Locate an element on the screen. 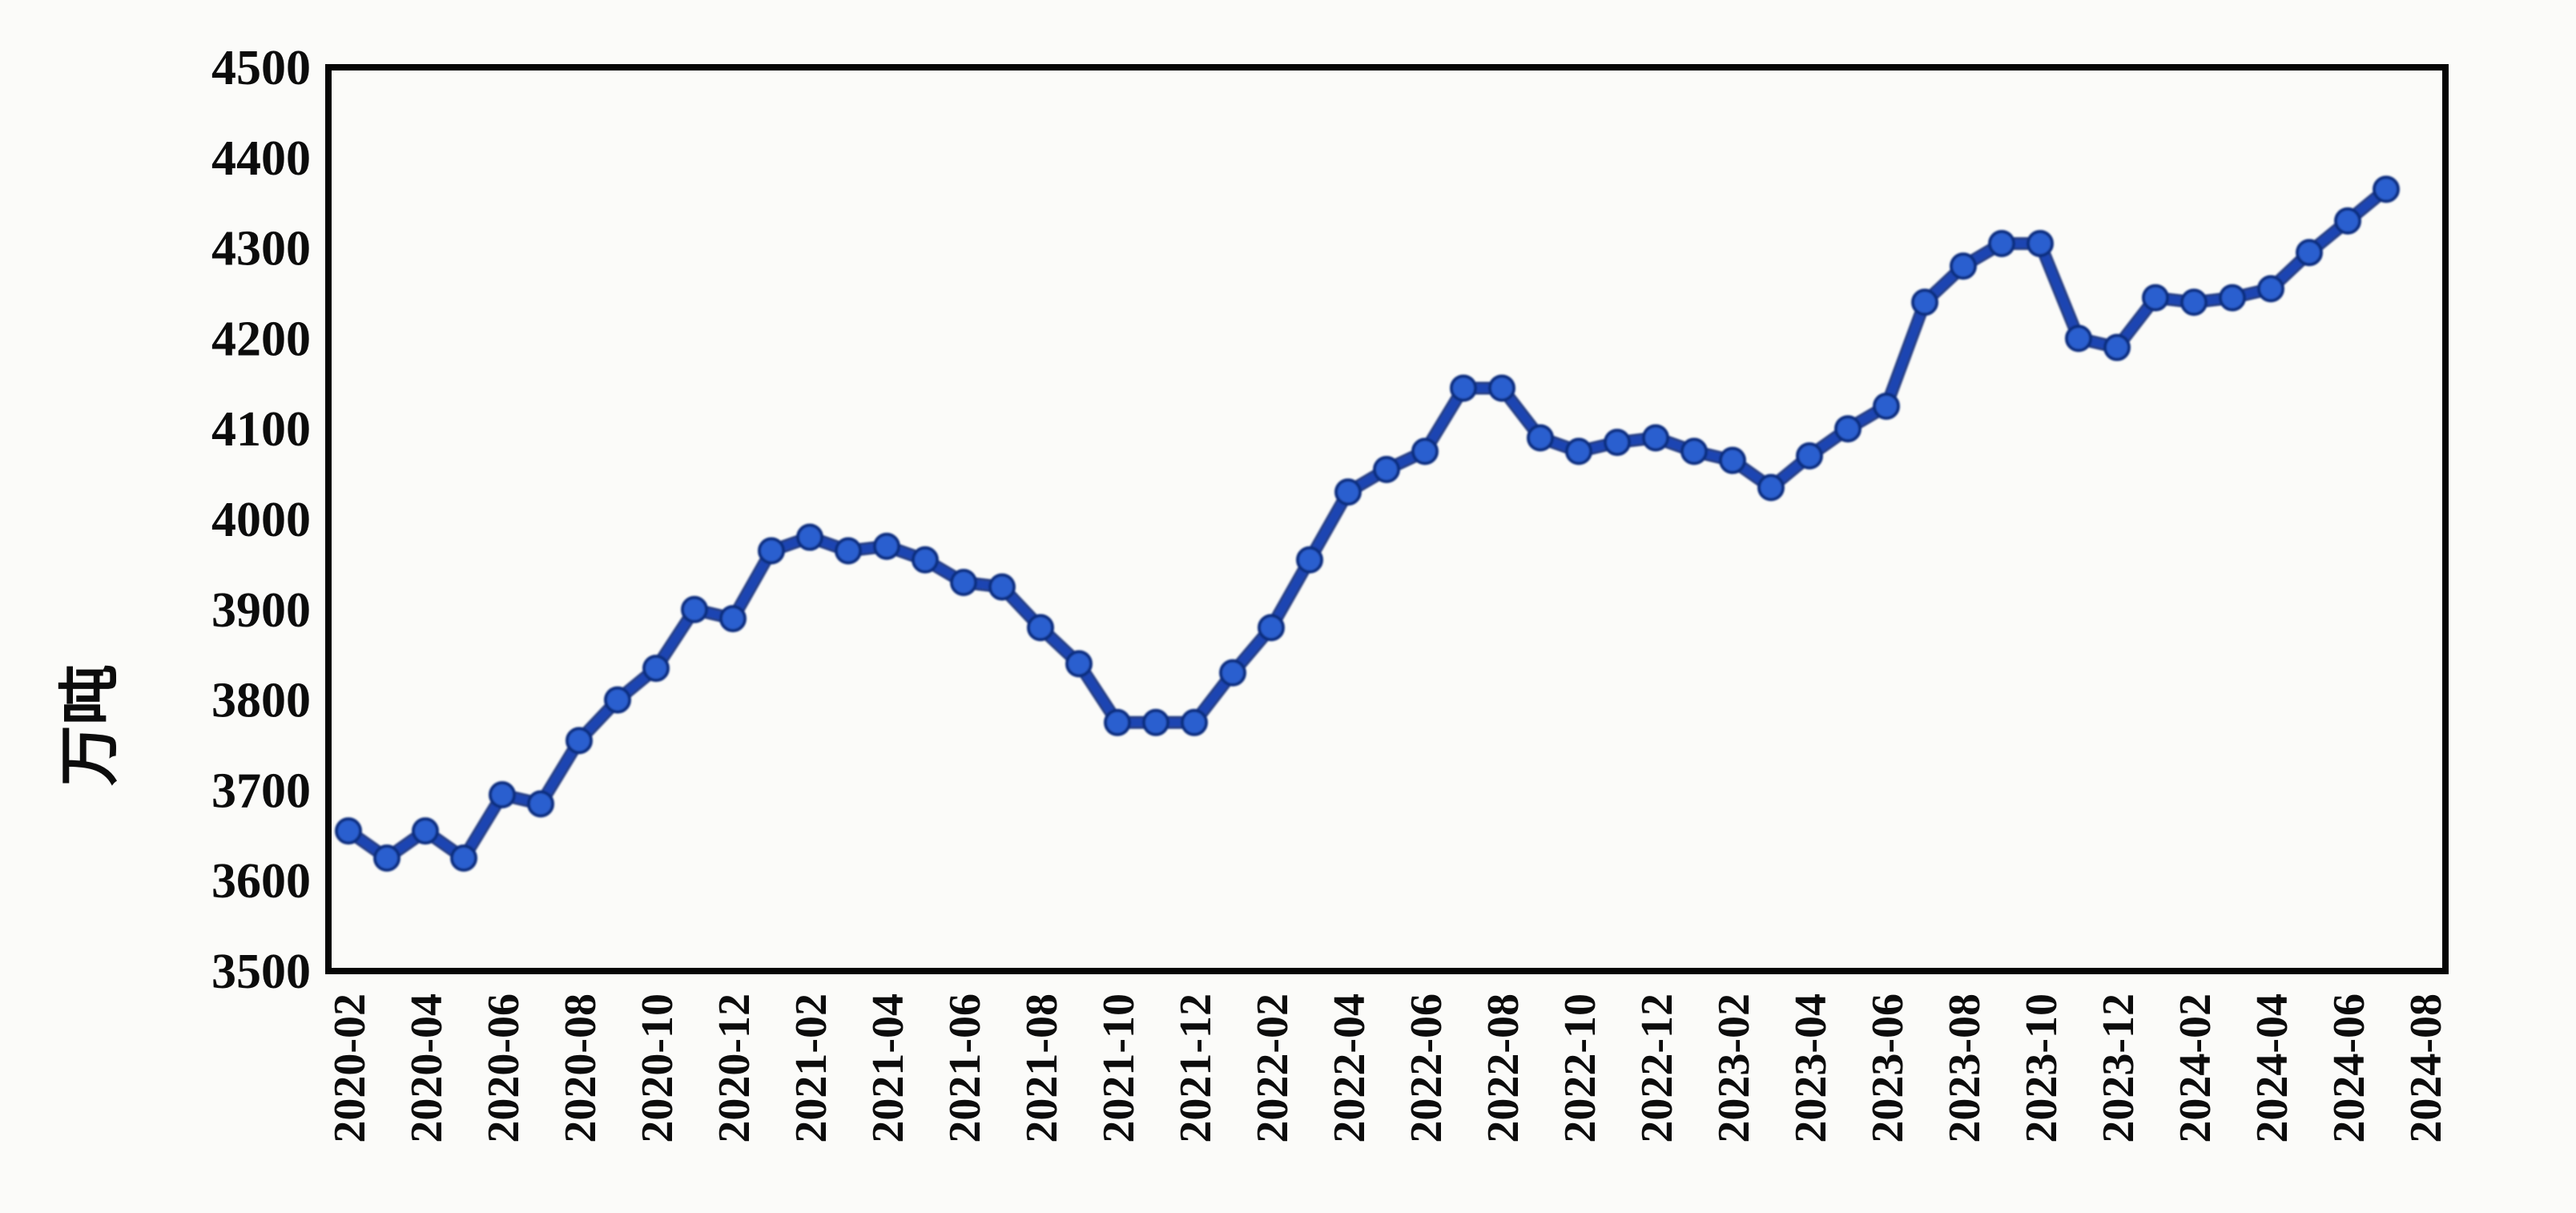 Image resolution: width=2576 pixels, height=1213 pixels. x-tick-label: 2022-04 is located at coordinates (1350, 1068).